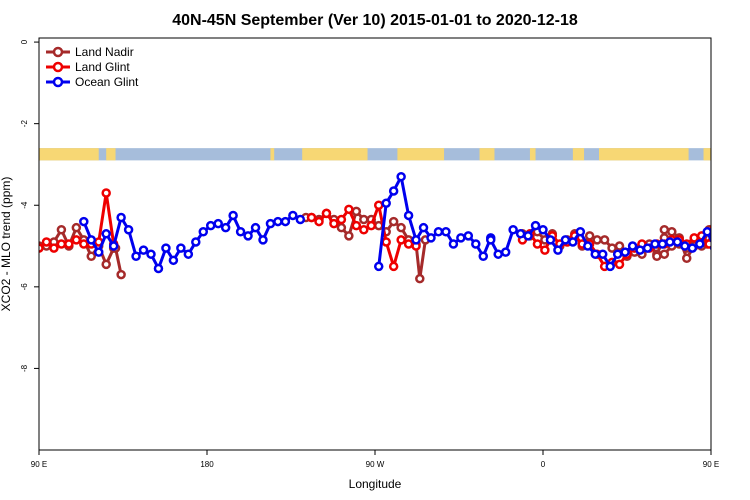 The width and height of the screenshot is (750, 500). I want to click on series-line, so click(733, 260).